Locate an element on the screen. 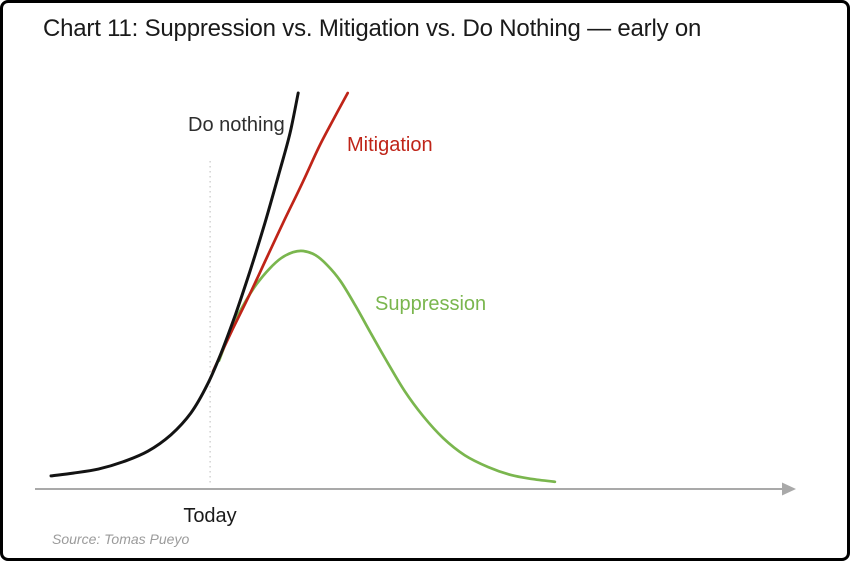  series-label-suppression: Suppression is located at coordinates (431, 304).